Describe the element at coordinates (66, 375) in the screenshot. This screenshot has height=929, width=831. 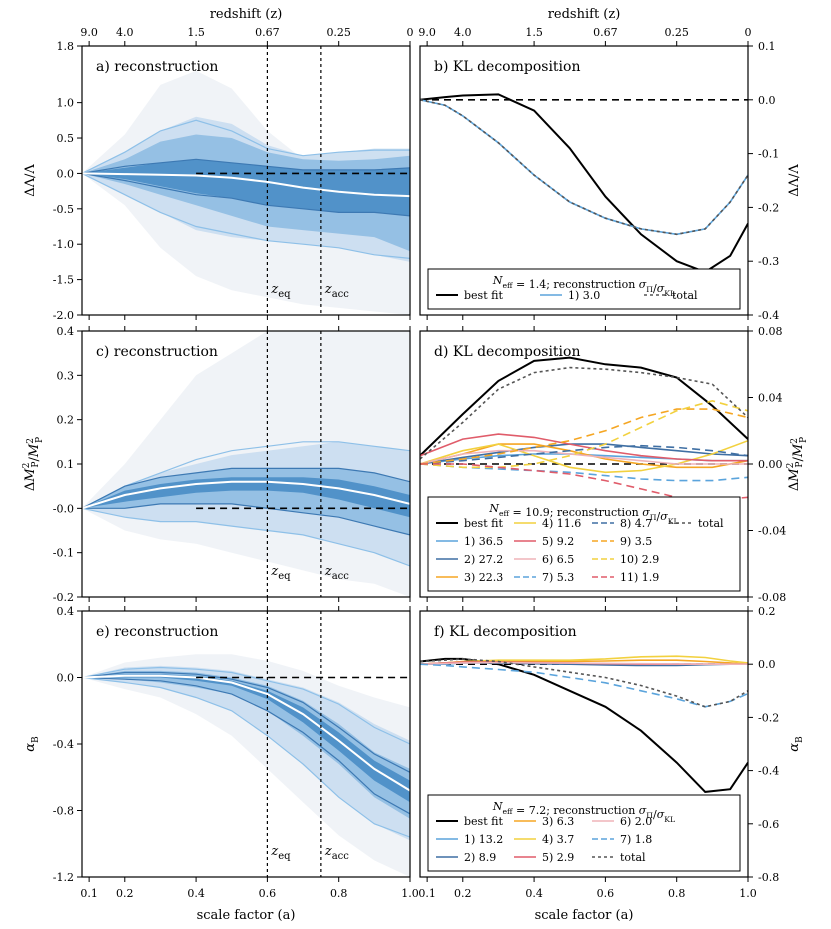
I see `y-tick-label: 0.3` at that location.